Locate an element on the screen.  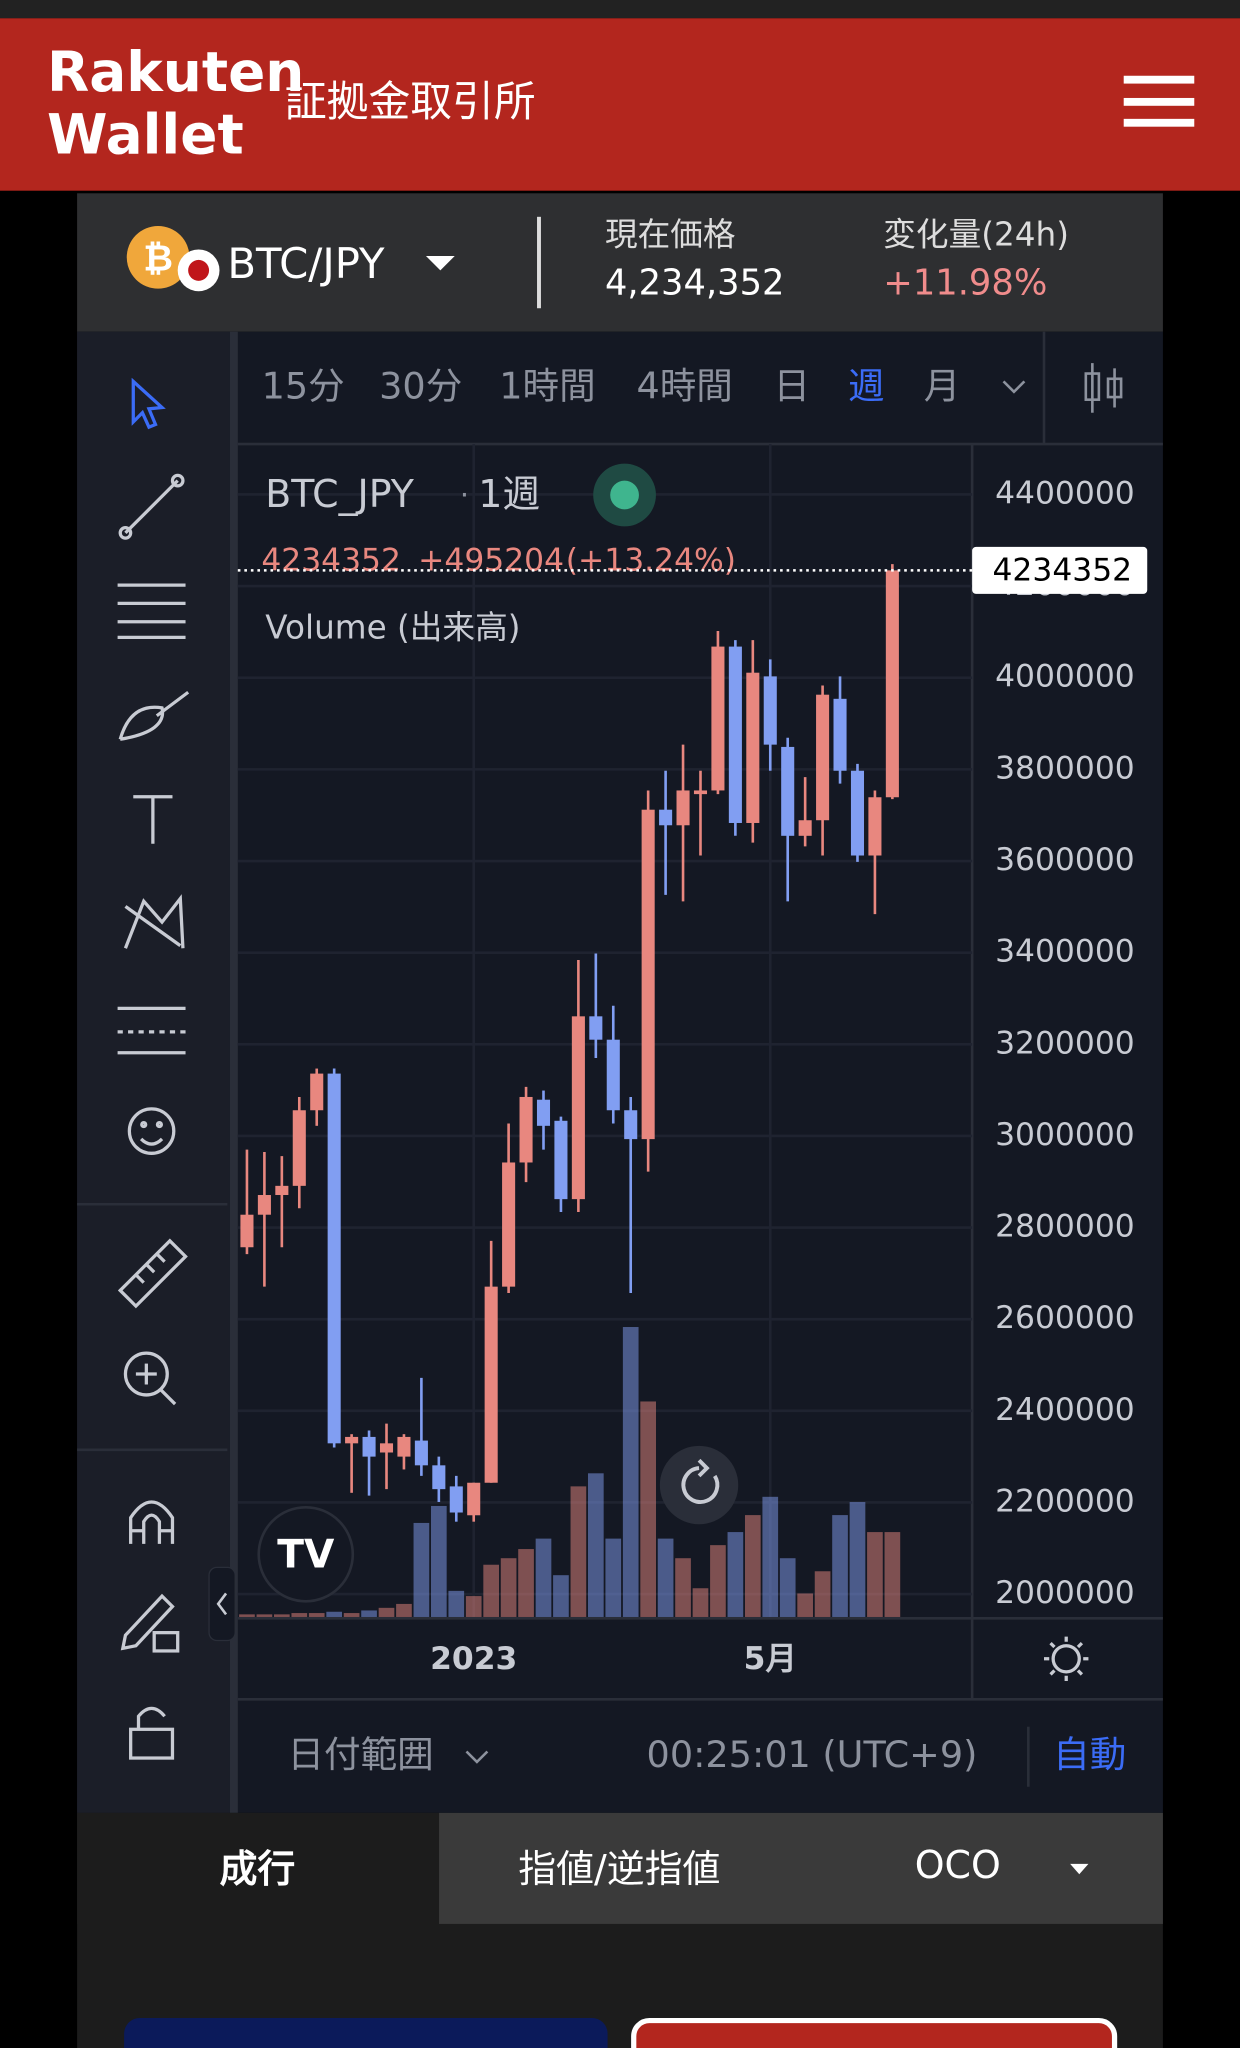
jpy-dot is located at coordinates (199, 270).